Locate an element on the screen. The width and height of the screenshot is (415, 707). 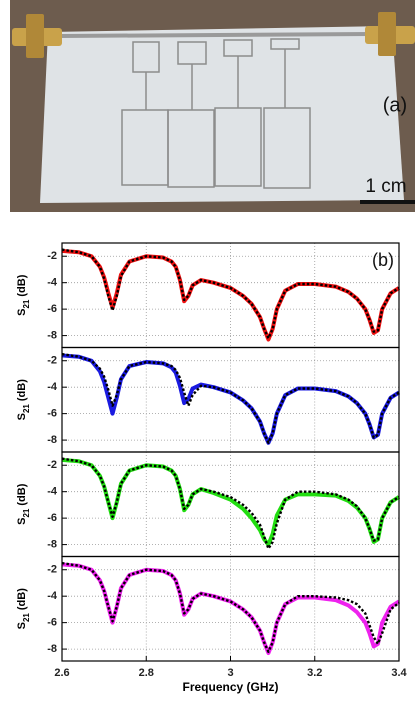
x-tick-label: 2.8 is located at coordinates (146, 673).